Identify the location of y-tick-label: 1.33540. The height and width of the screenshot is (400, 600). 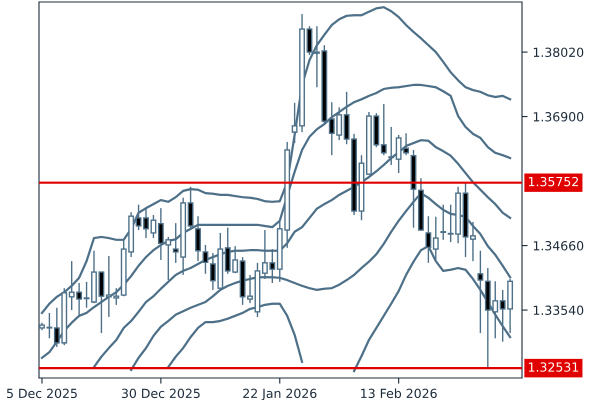
(559, 310).